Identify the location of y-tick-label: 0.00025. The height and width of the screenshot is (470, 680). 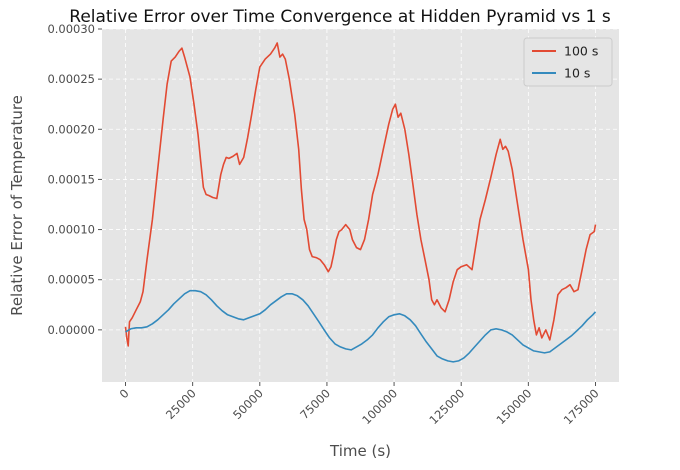
(71, 79).